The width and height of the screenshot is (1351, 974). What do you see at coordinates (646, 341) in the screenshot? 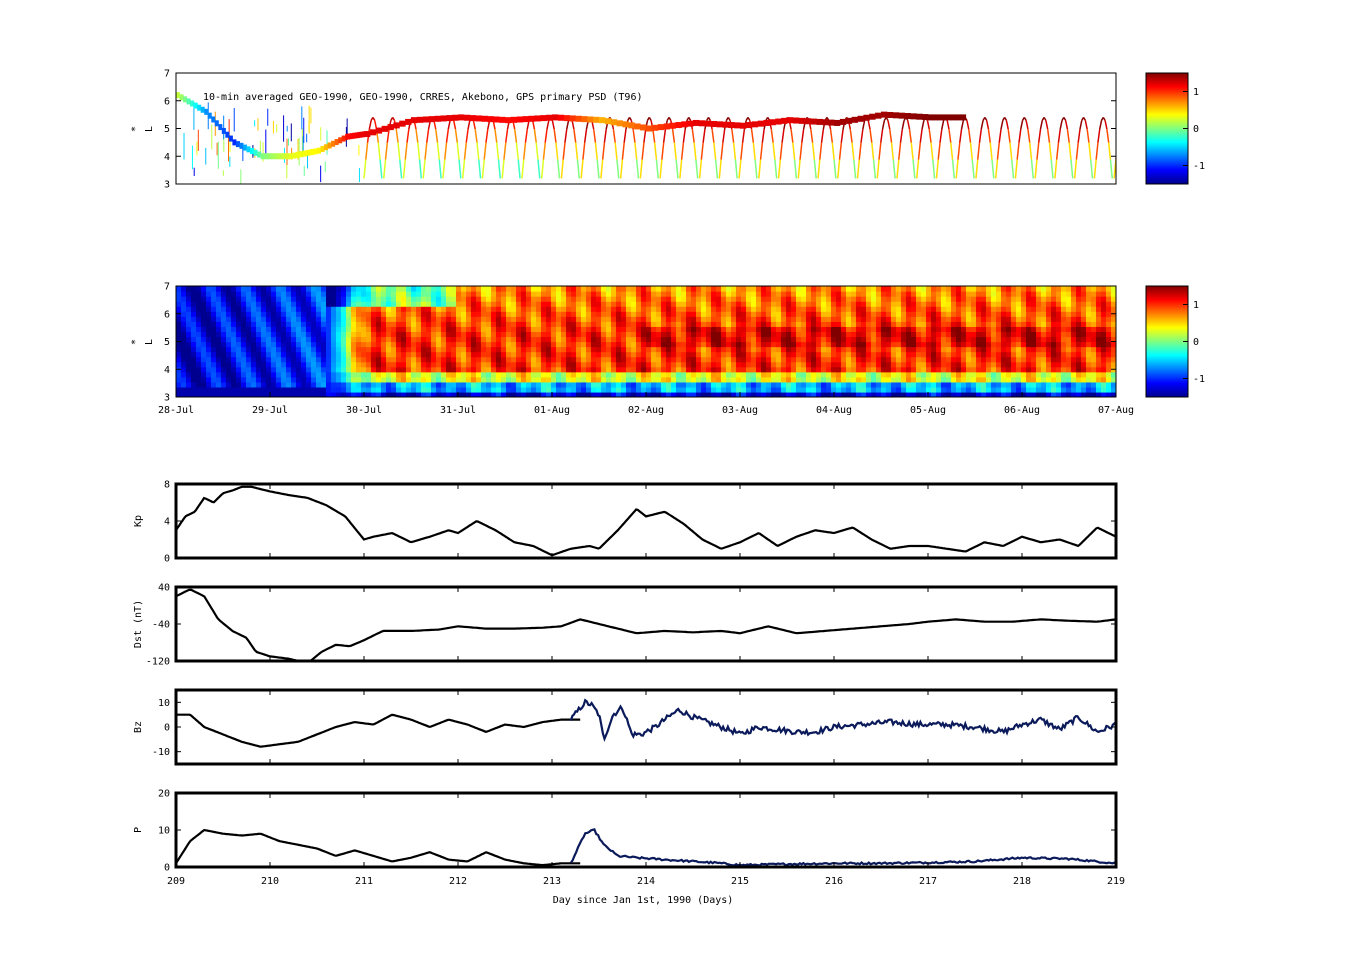
I see `reanalysis-heatmap` at bounding box center [646, 341].